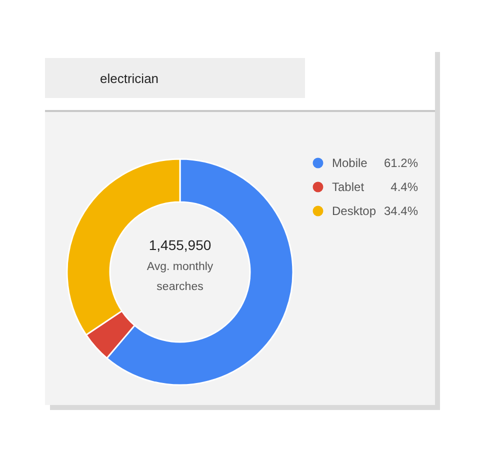 This screenshot has width=479, height=450. I want to click on data-label: 4.4%, so click(404, 187).